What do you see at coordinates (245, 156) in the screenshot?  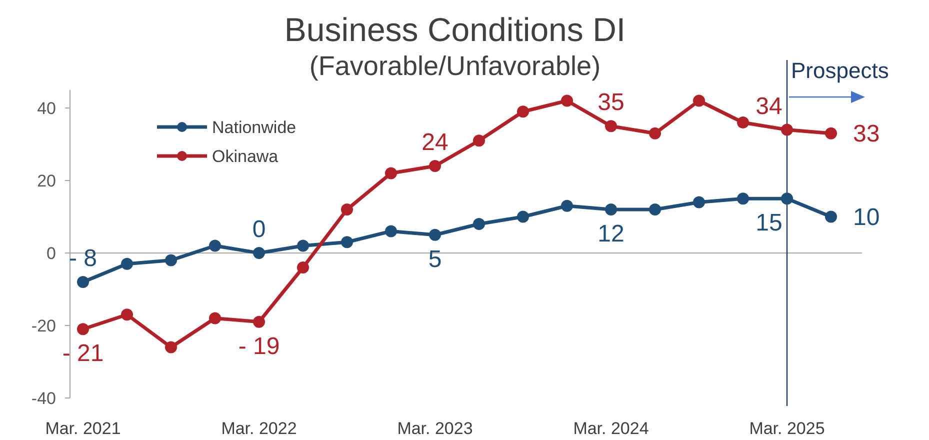 I see `legend-label: Okinawa` at bounding box center [245, 156].